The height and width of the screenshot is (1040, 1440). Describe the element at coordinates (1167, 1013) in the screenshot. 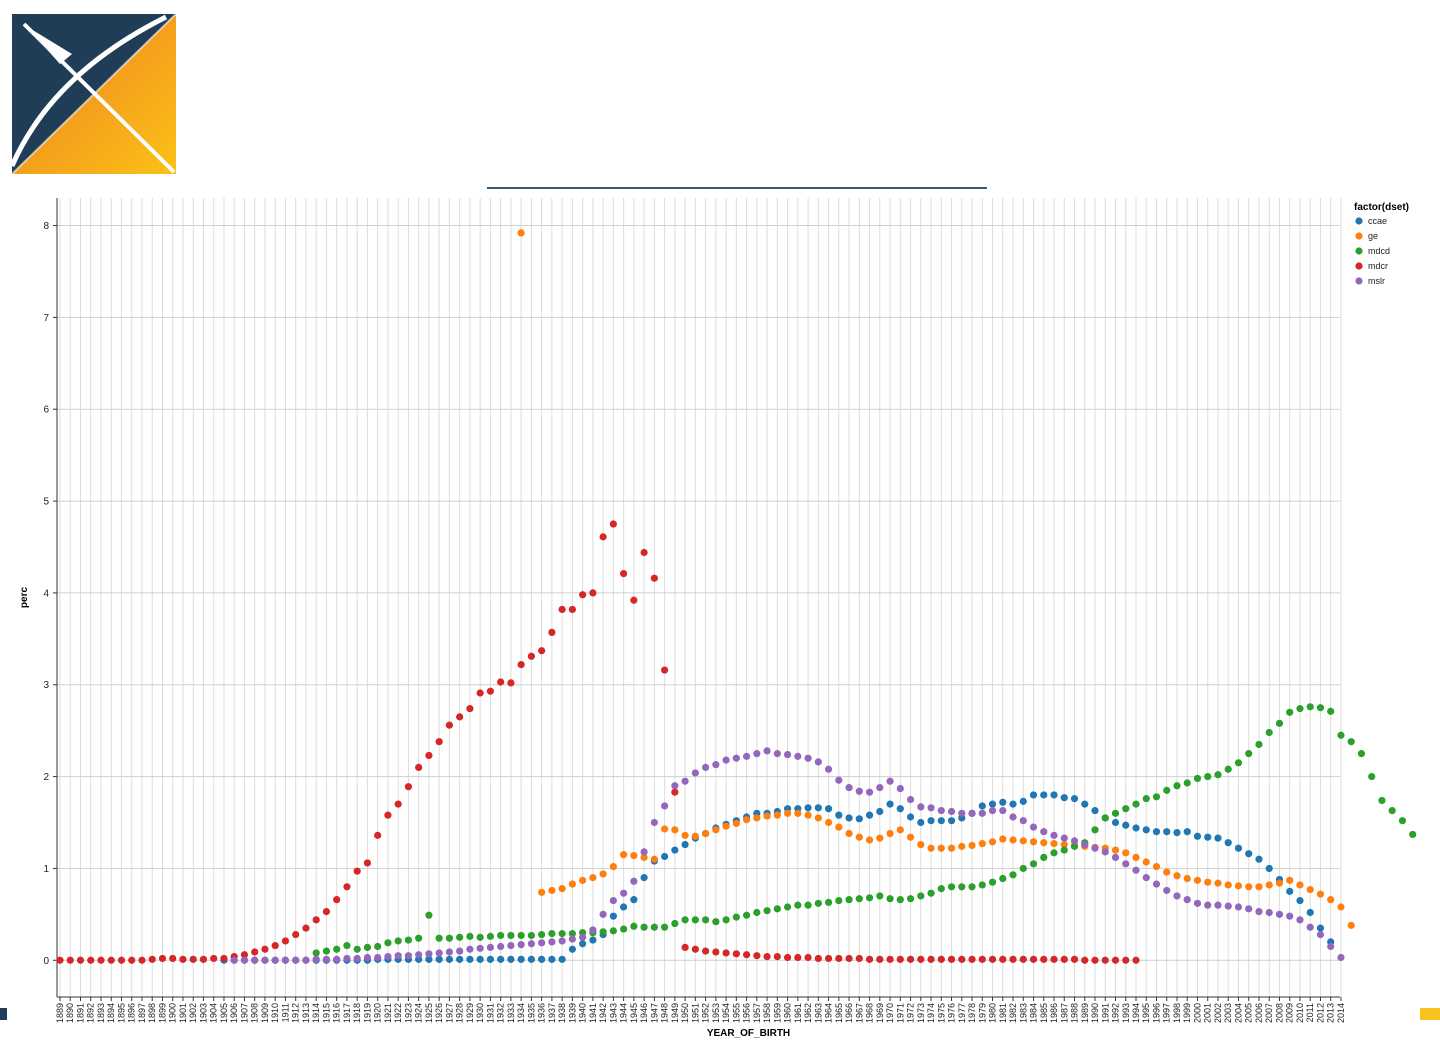

I see `x-tick-label: 1997` at that location.